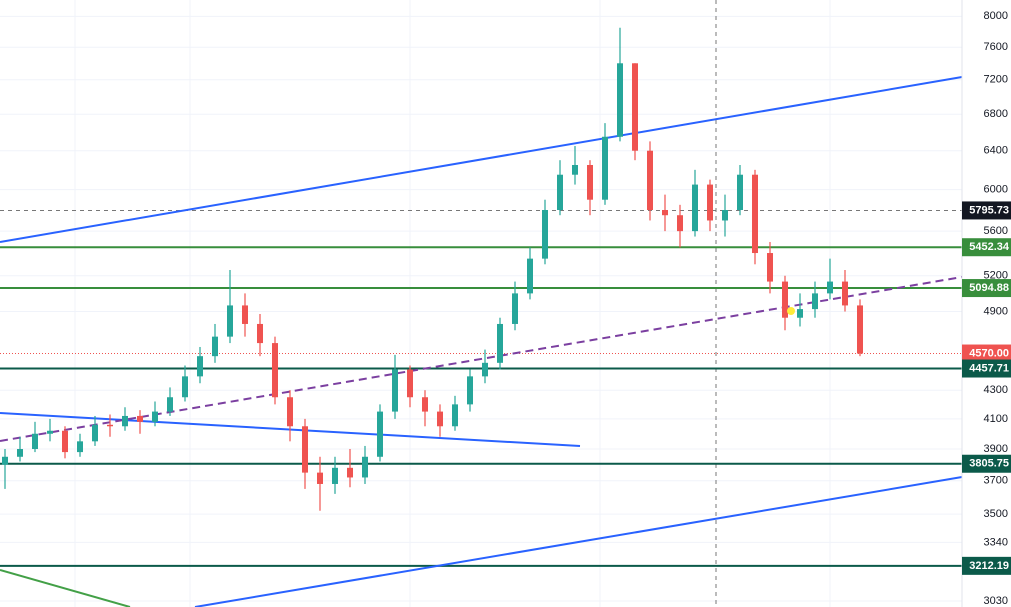  What do you see at coordinates (996, 419) in the screenshot?
I see `y-tick-label: 4100` at bounding box center [996, 419].